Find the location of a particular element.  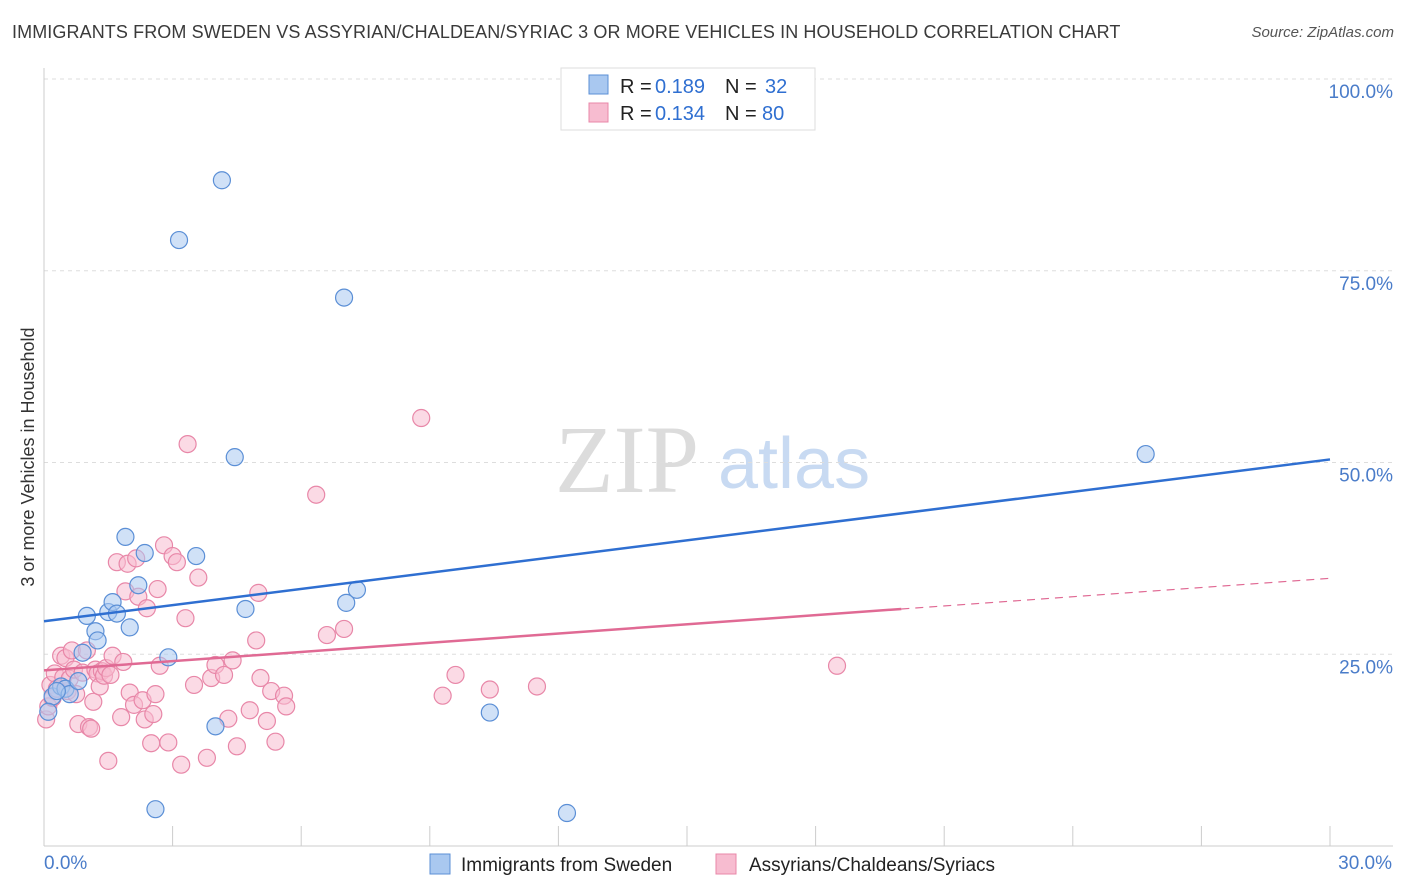

x-tick-label-max: 30.0% is located at coordinates (1365, 863).